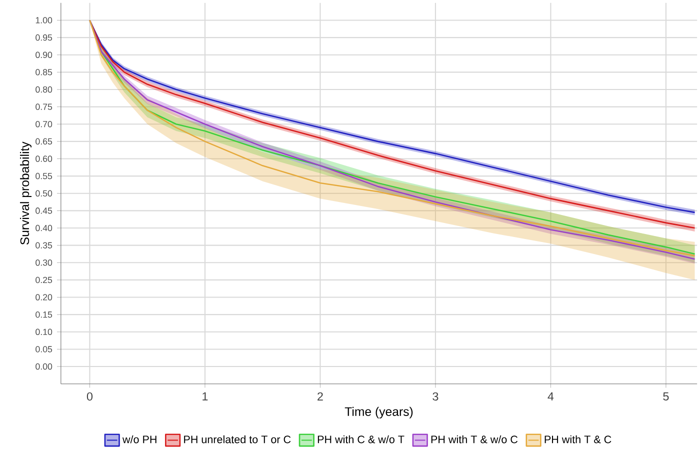 The image size is (700, 455). What do you see at coordinates (89, 396) in the screenshot?
I see `x-tick-label: 0` at bounding box center [89, 396].